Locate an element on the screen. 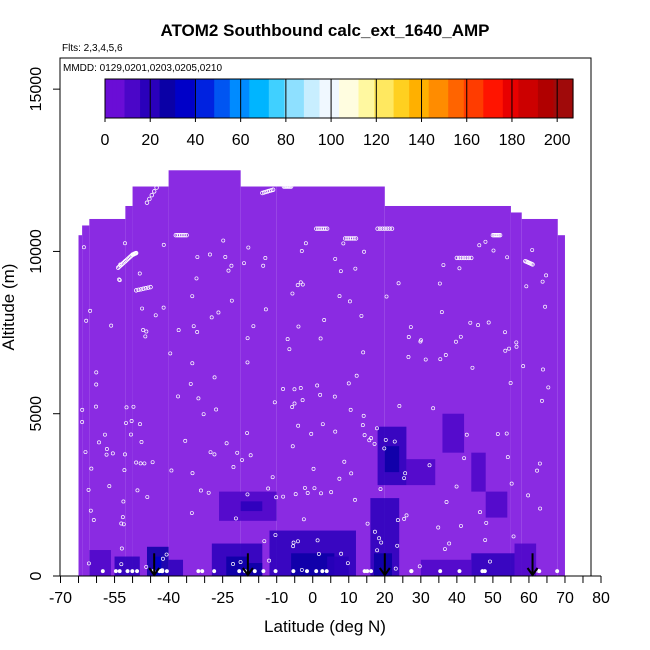 The image size is (650, 650). colorbar-tick-label: 60 is located at coordinates (241, 140).